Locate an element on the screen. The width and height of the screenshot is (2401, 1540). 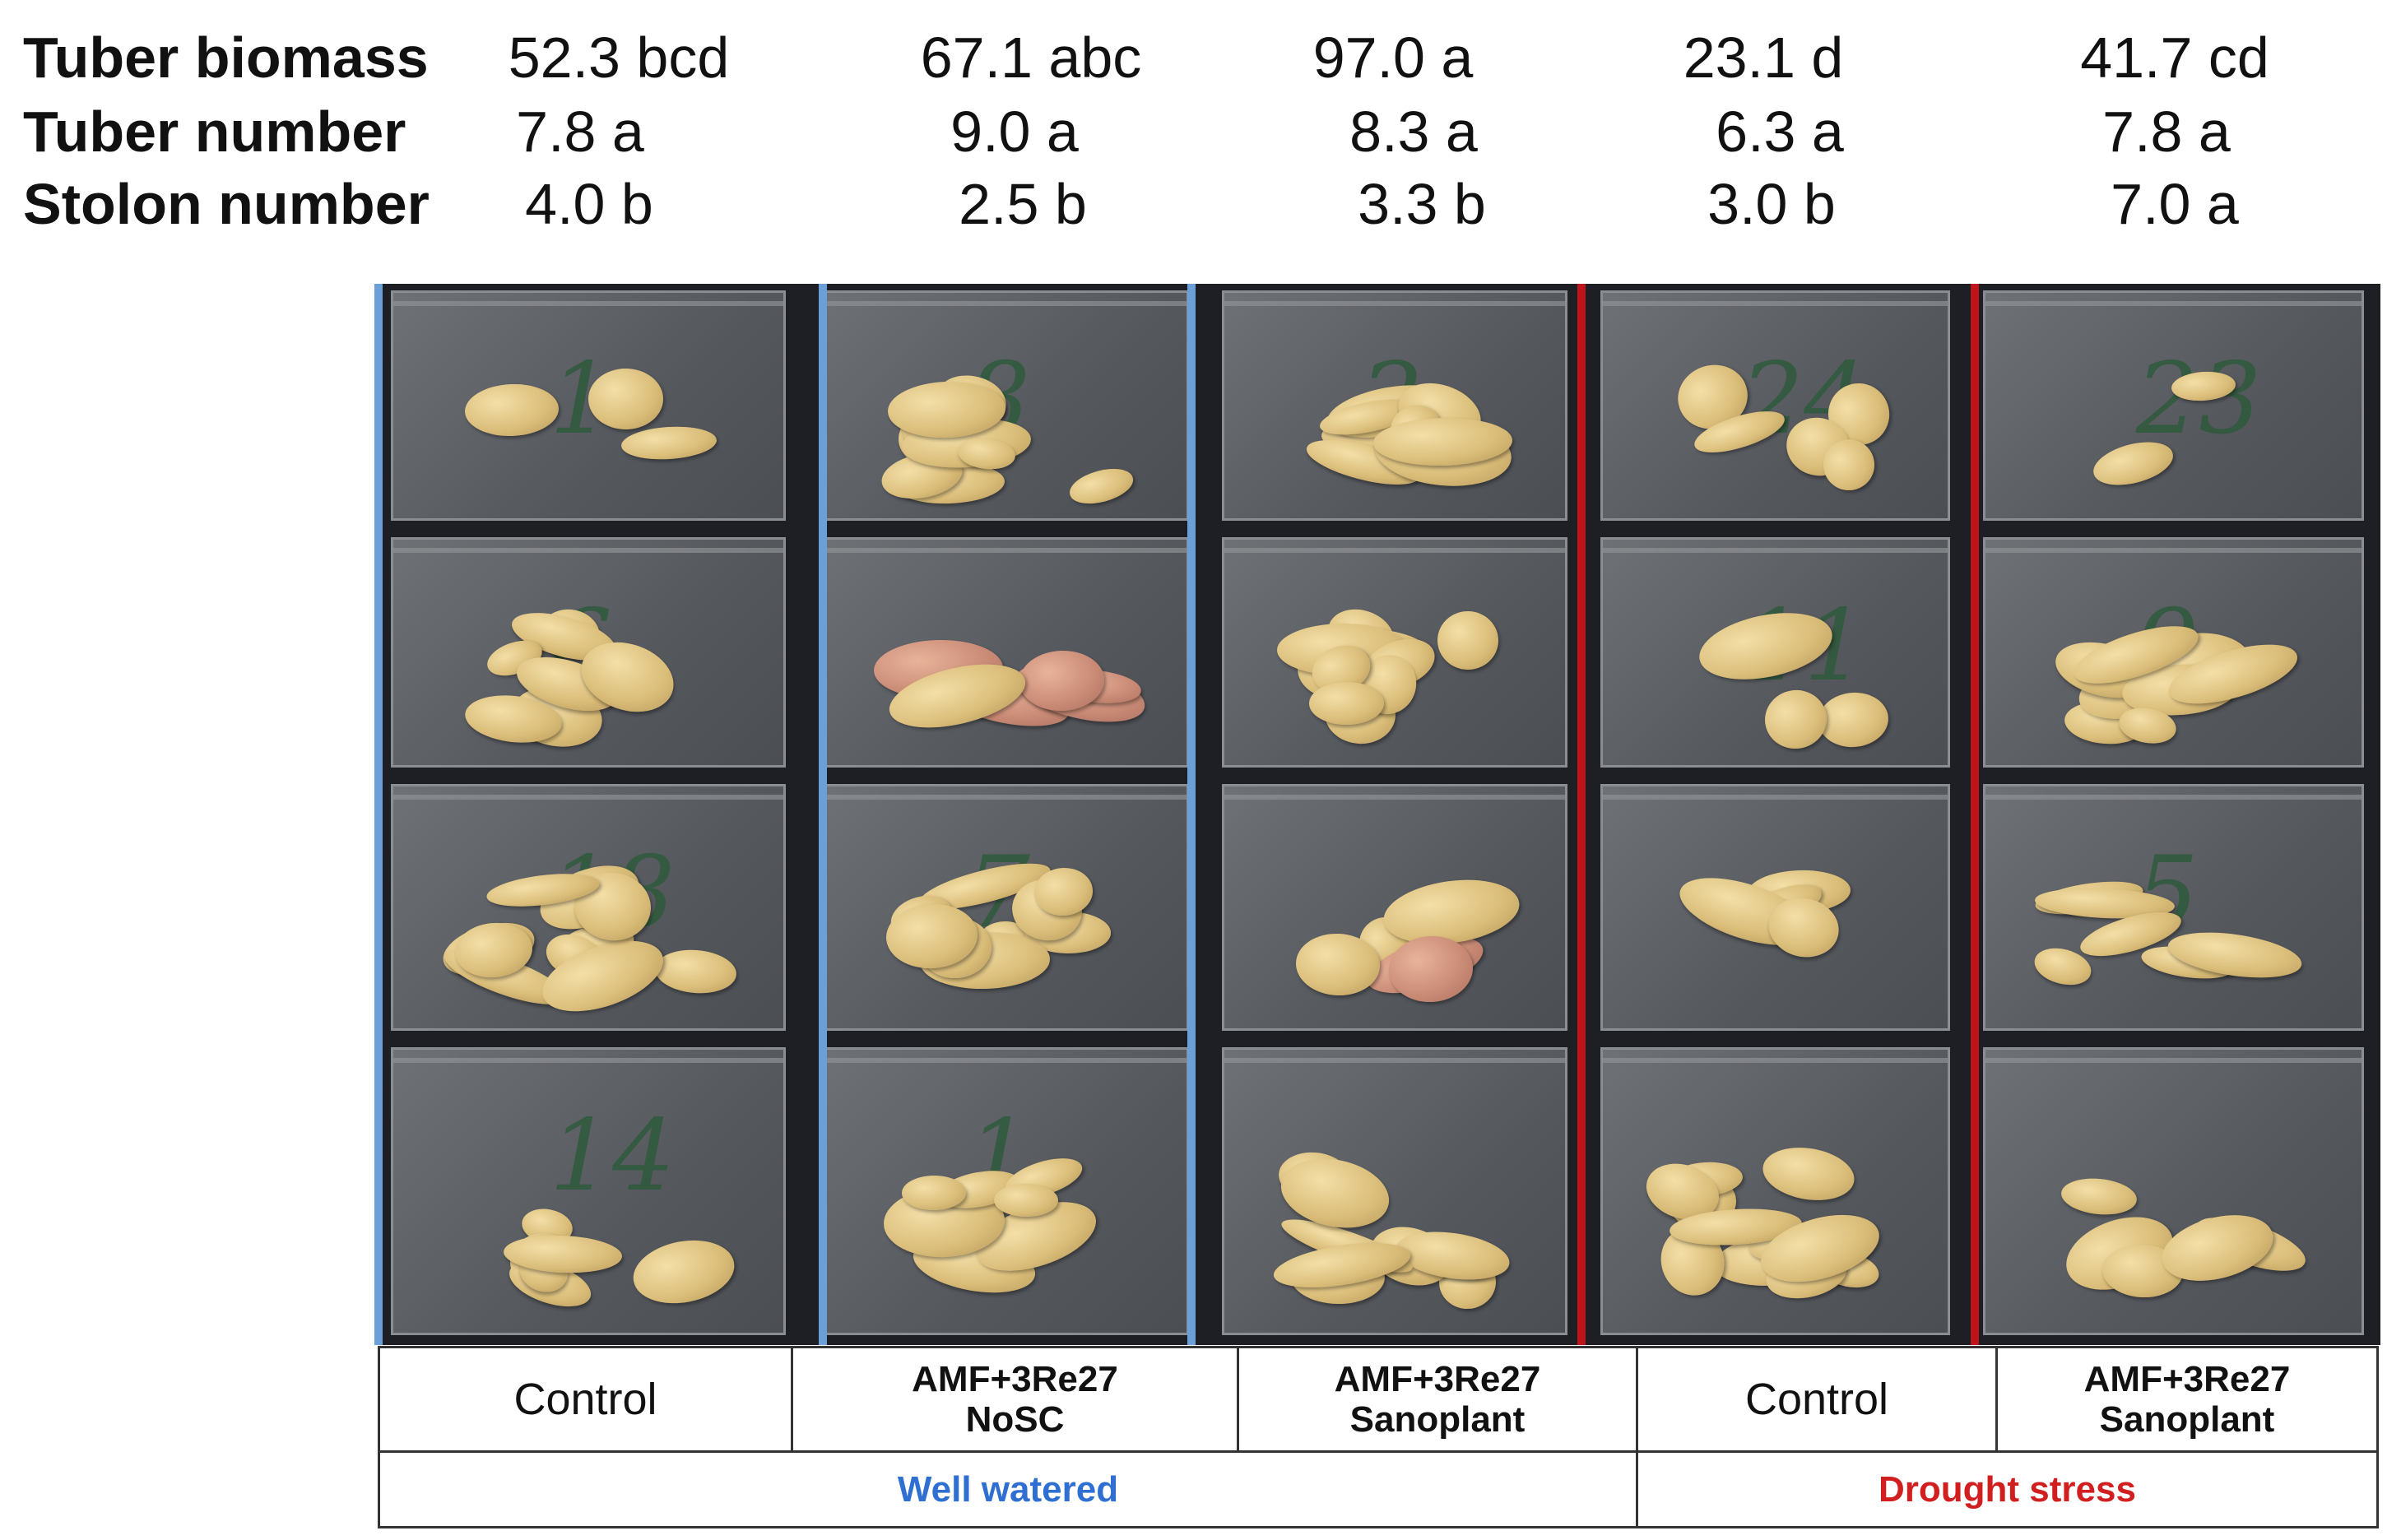
stat-value: 2.5 b is located at coordinates (1023, 204).